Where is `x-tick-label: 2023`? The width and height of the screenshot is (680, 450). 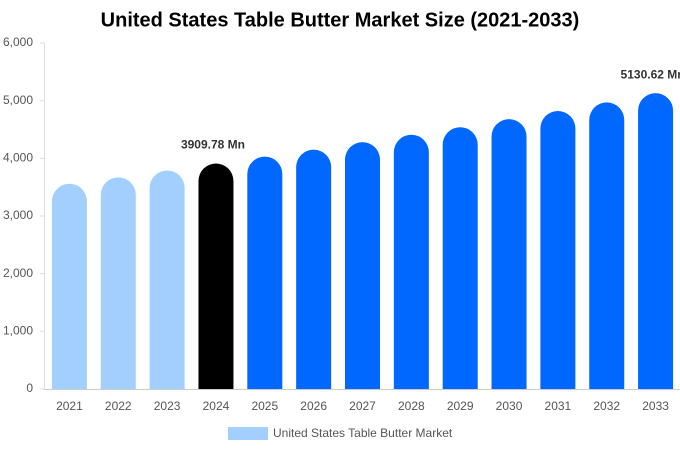
x-tick-label: 2023 is located at coordinates (167, 406).